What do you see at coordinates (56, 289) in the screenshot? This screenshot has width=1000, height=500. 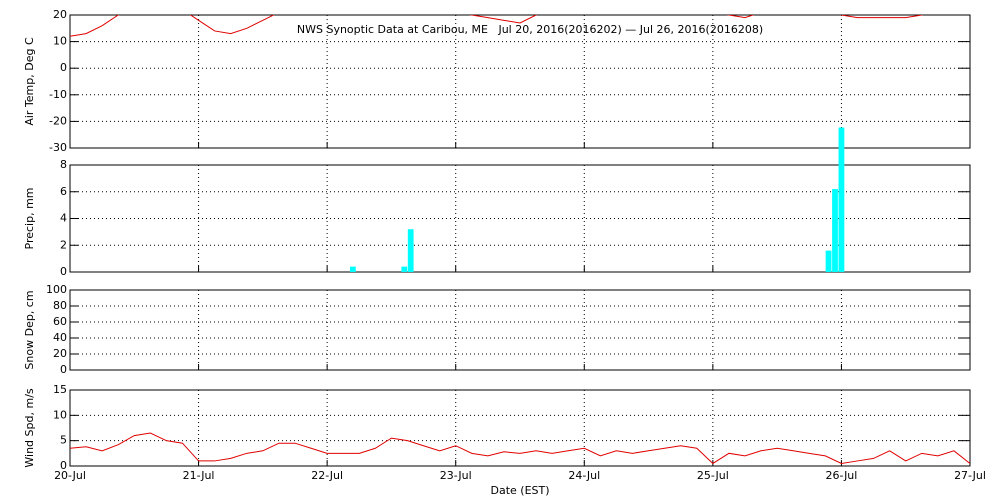 I see `y-tick-label: 100` at bounding box center [56, 289].